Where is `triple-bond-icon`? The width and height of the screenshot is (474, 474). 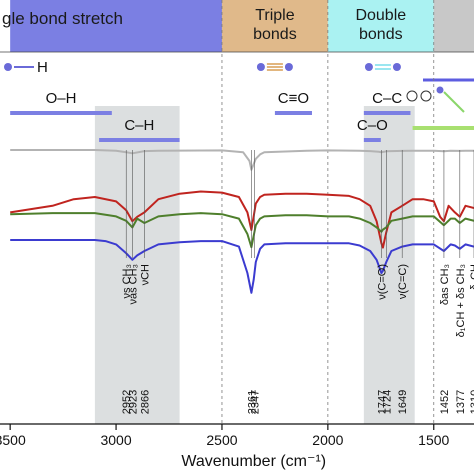
triple-bond-icon is located at coordinates (260, 67).